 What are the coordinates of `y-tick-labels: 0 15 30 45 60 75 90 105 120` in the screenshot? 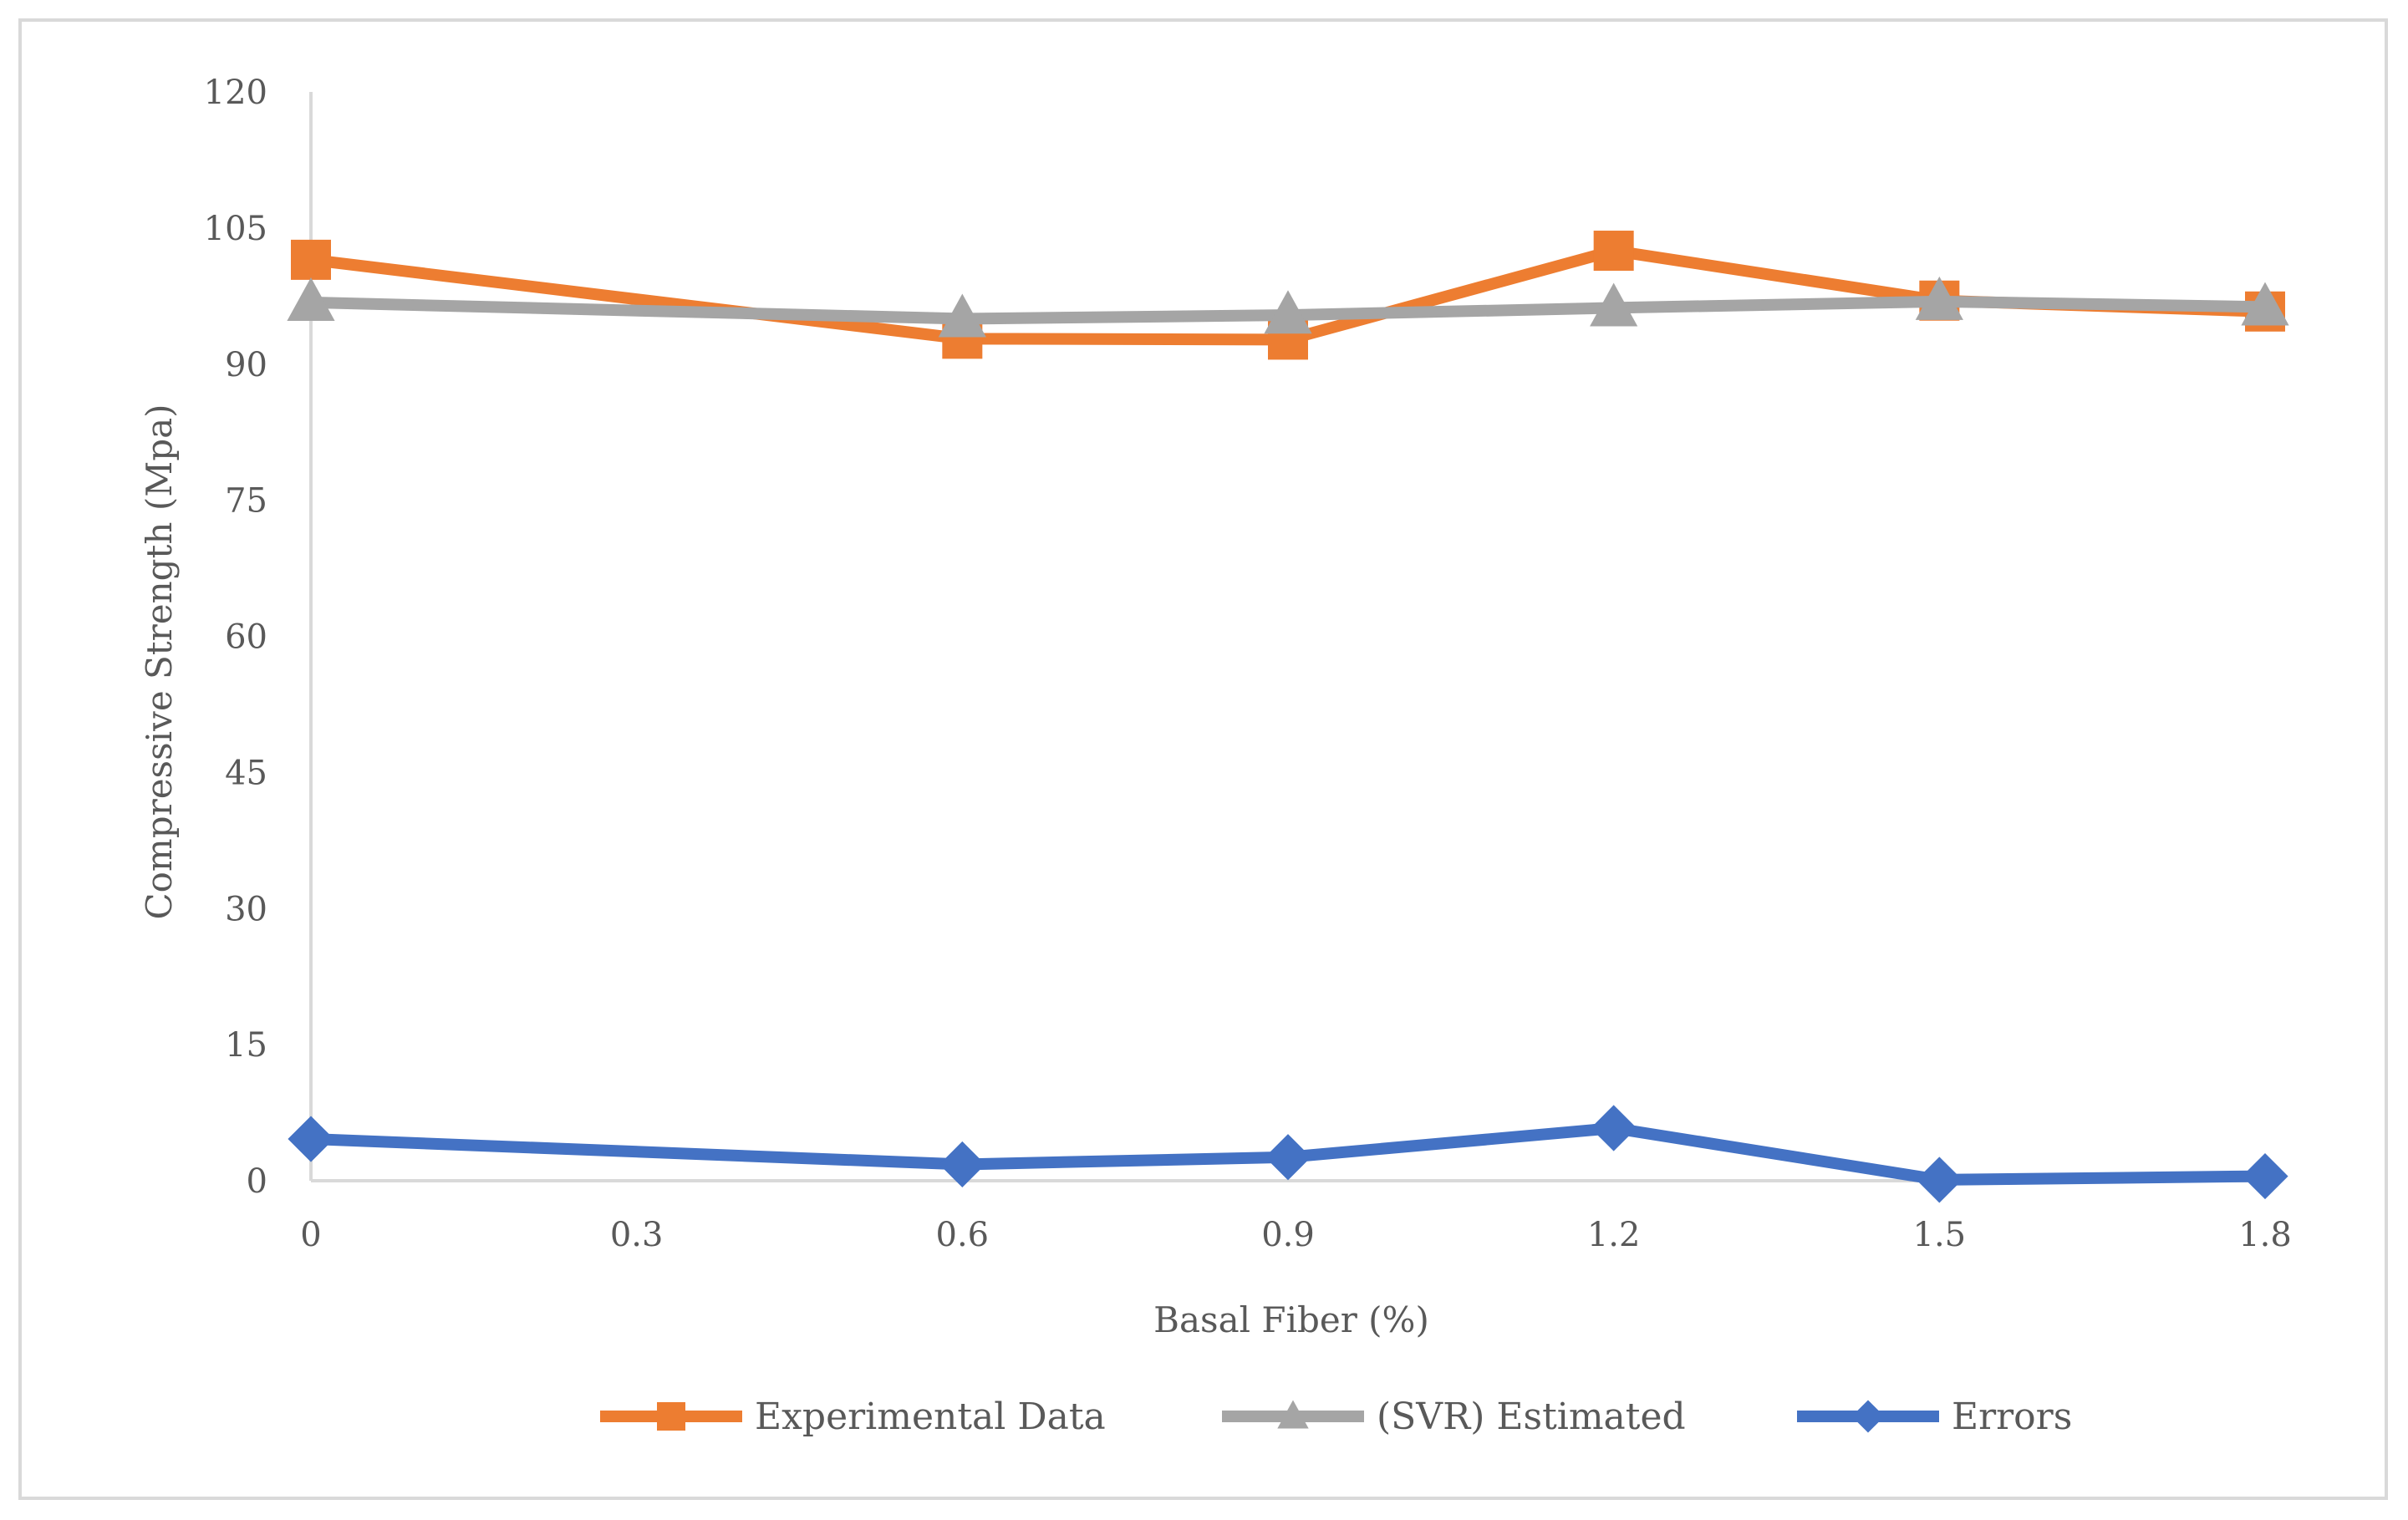 It's located at (235, 637).